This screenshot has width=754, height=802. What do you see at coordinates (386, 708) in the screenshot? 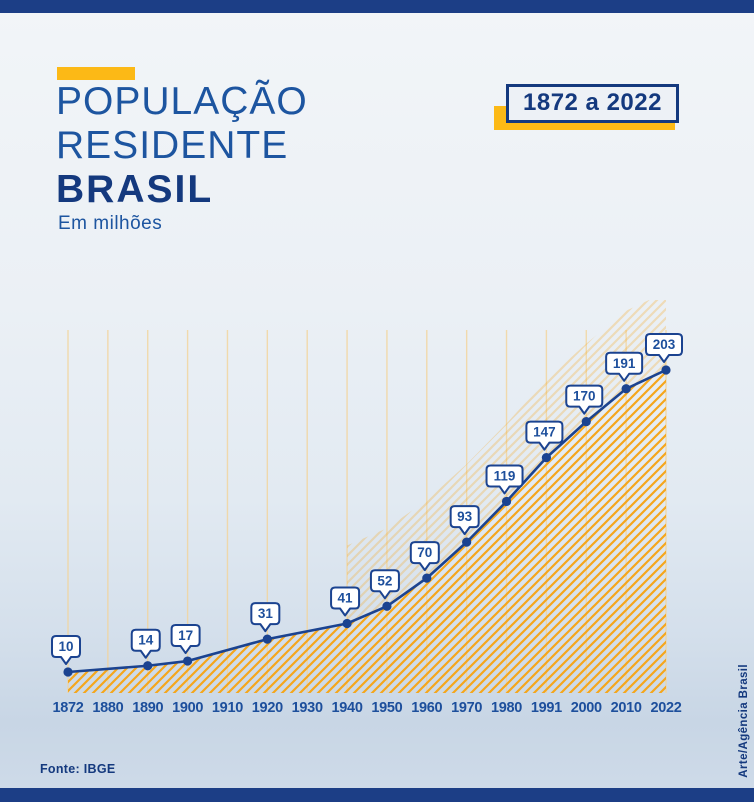
I see `year-label: 1950` at bounding box center [386, 708].